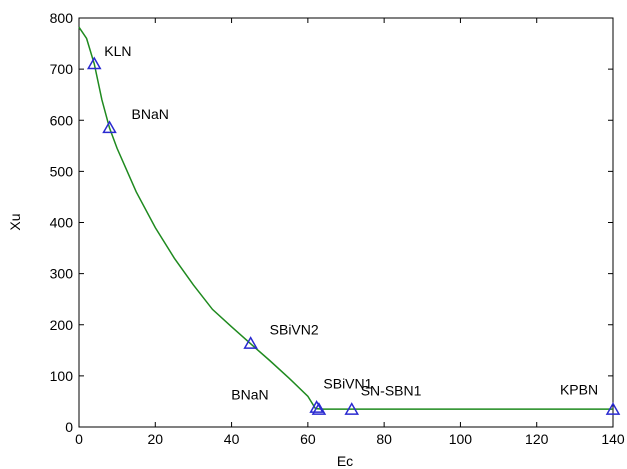 Image resolution: width=627 pixels, height=469 pixels. What do you see at coordinates (345, 461) in the screenshot?
I see `x-axis-label: Ec` at bounding box center [345, 461].